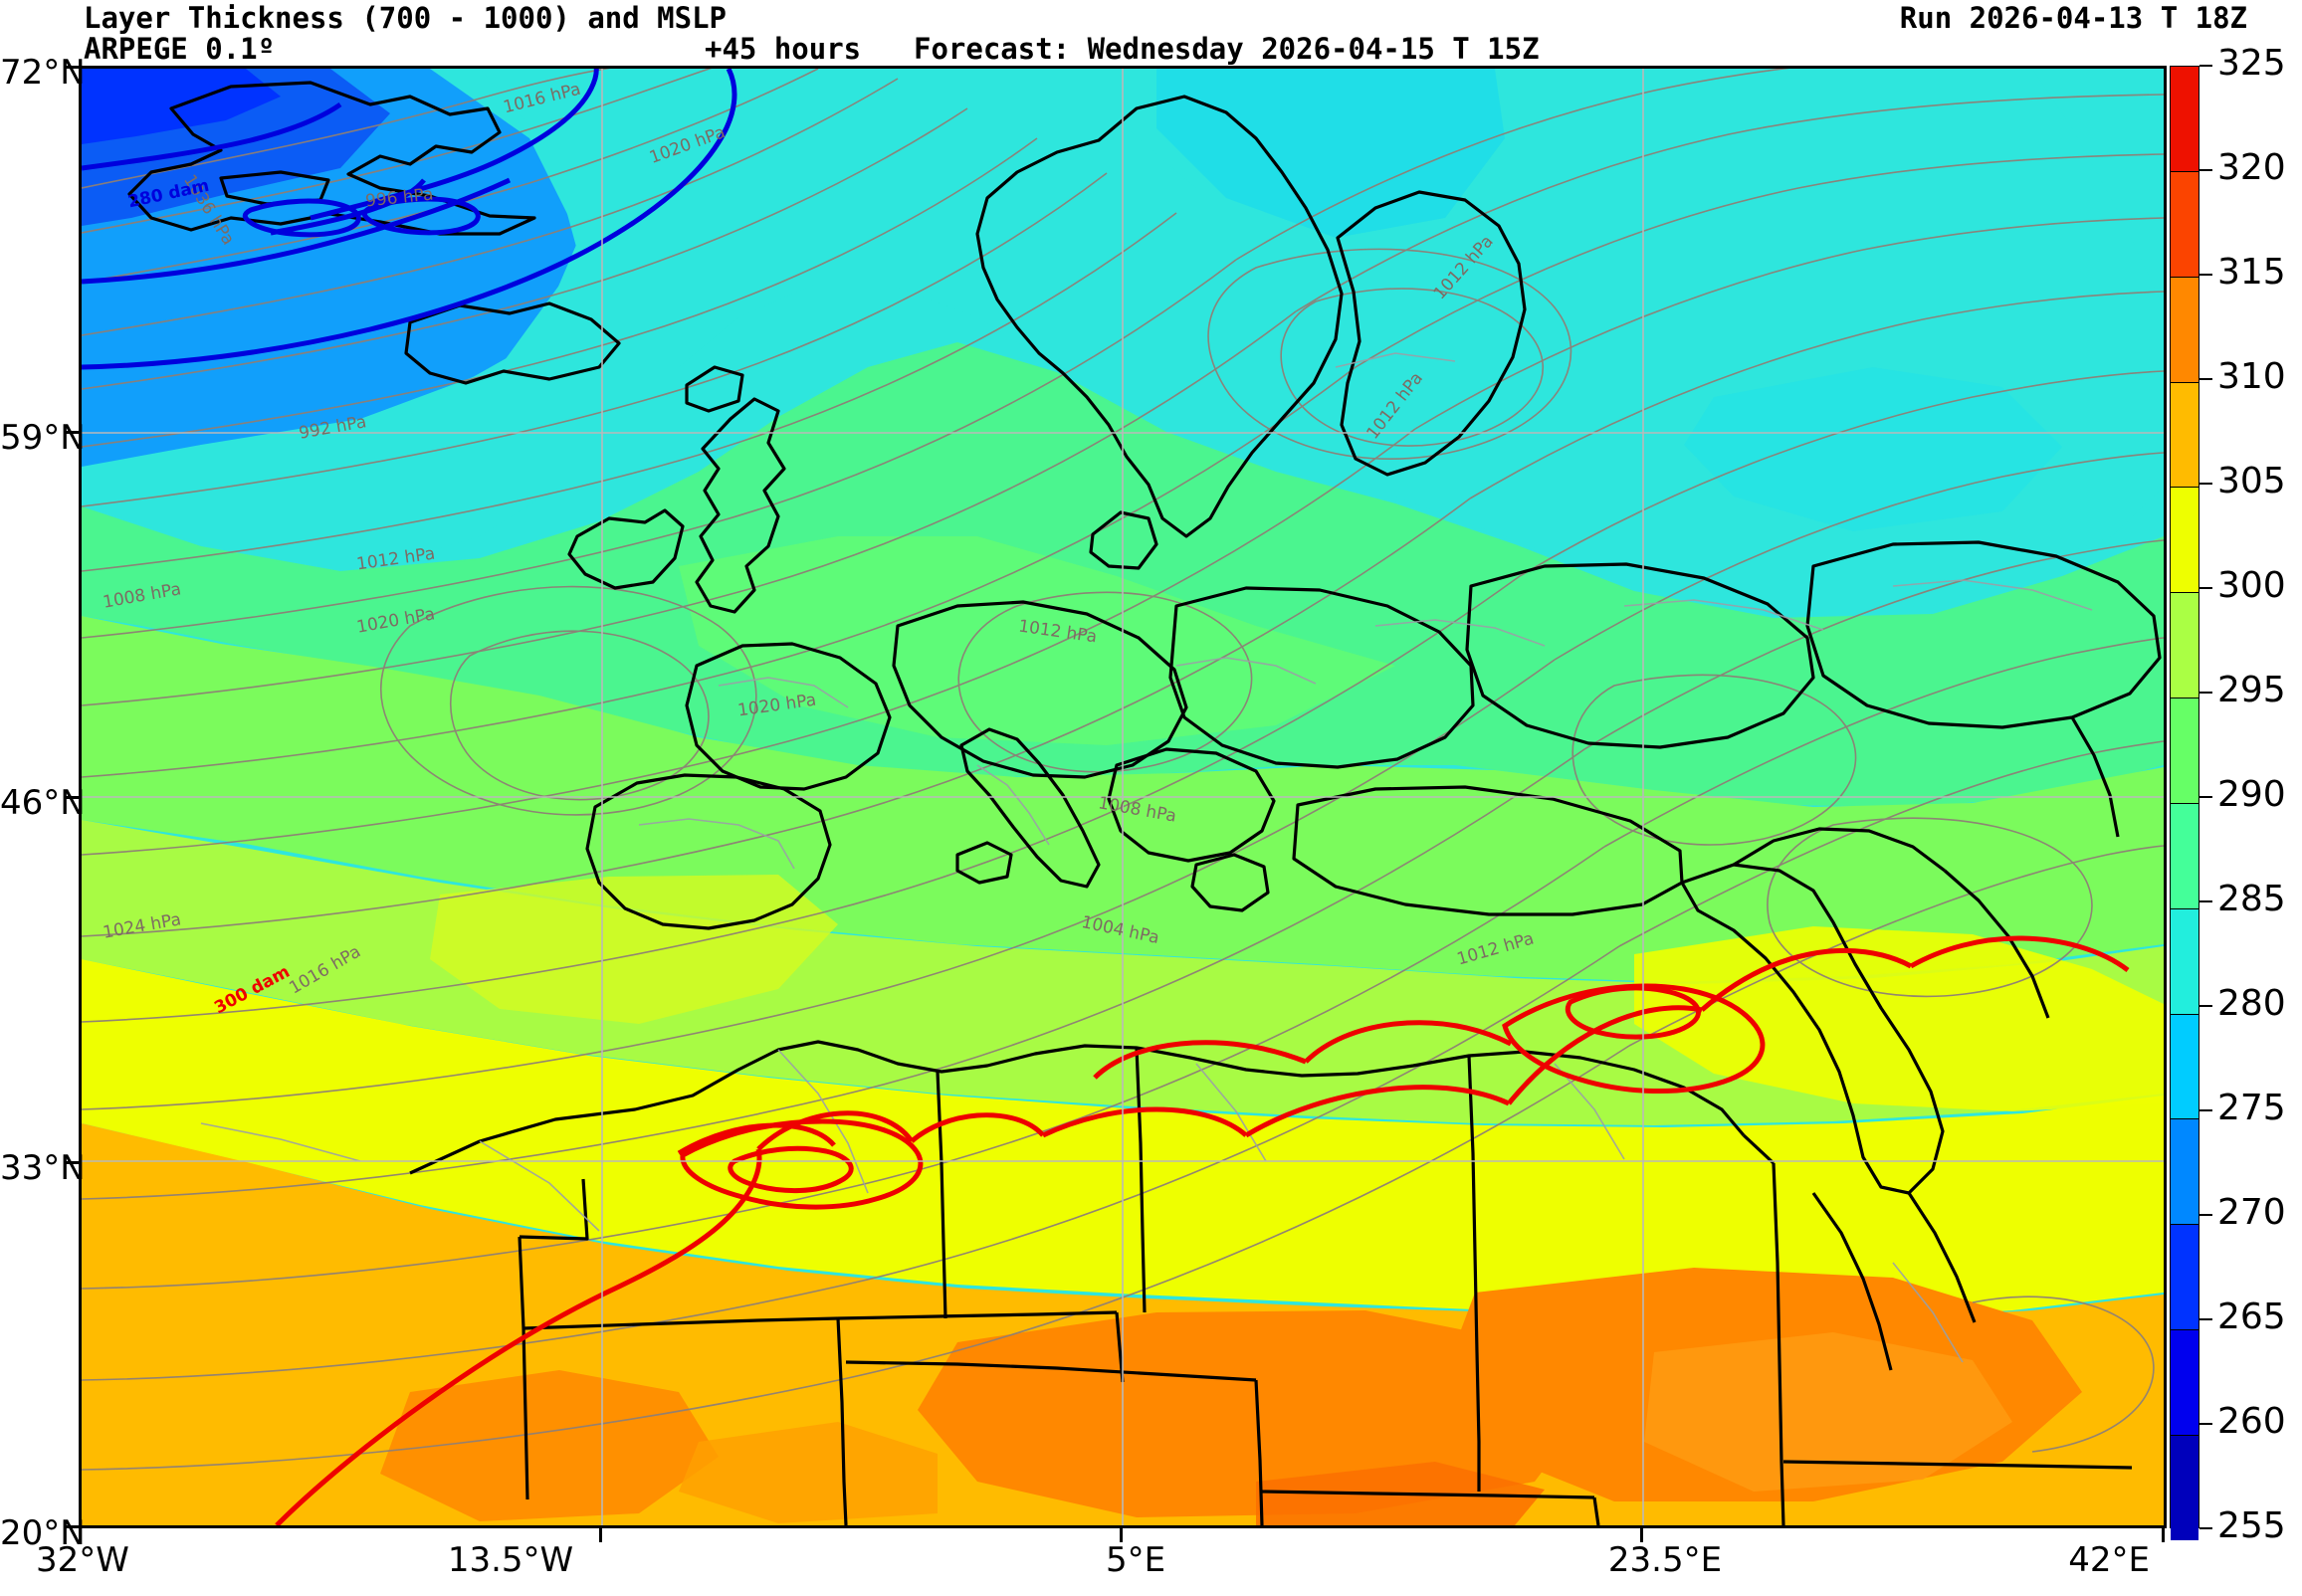 The image size is (2302, 1596). Describe the element at coordinates (82, 1560) in the screenshot. I see `x-tick-label: 32°W` at that location.